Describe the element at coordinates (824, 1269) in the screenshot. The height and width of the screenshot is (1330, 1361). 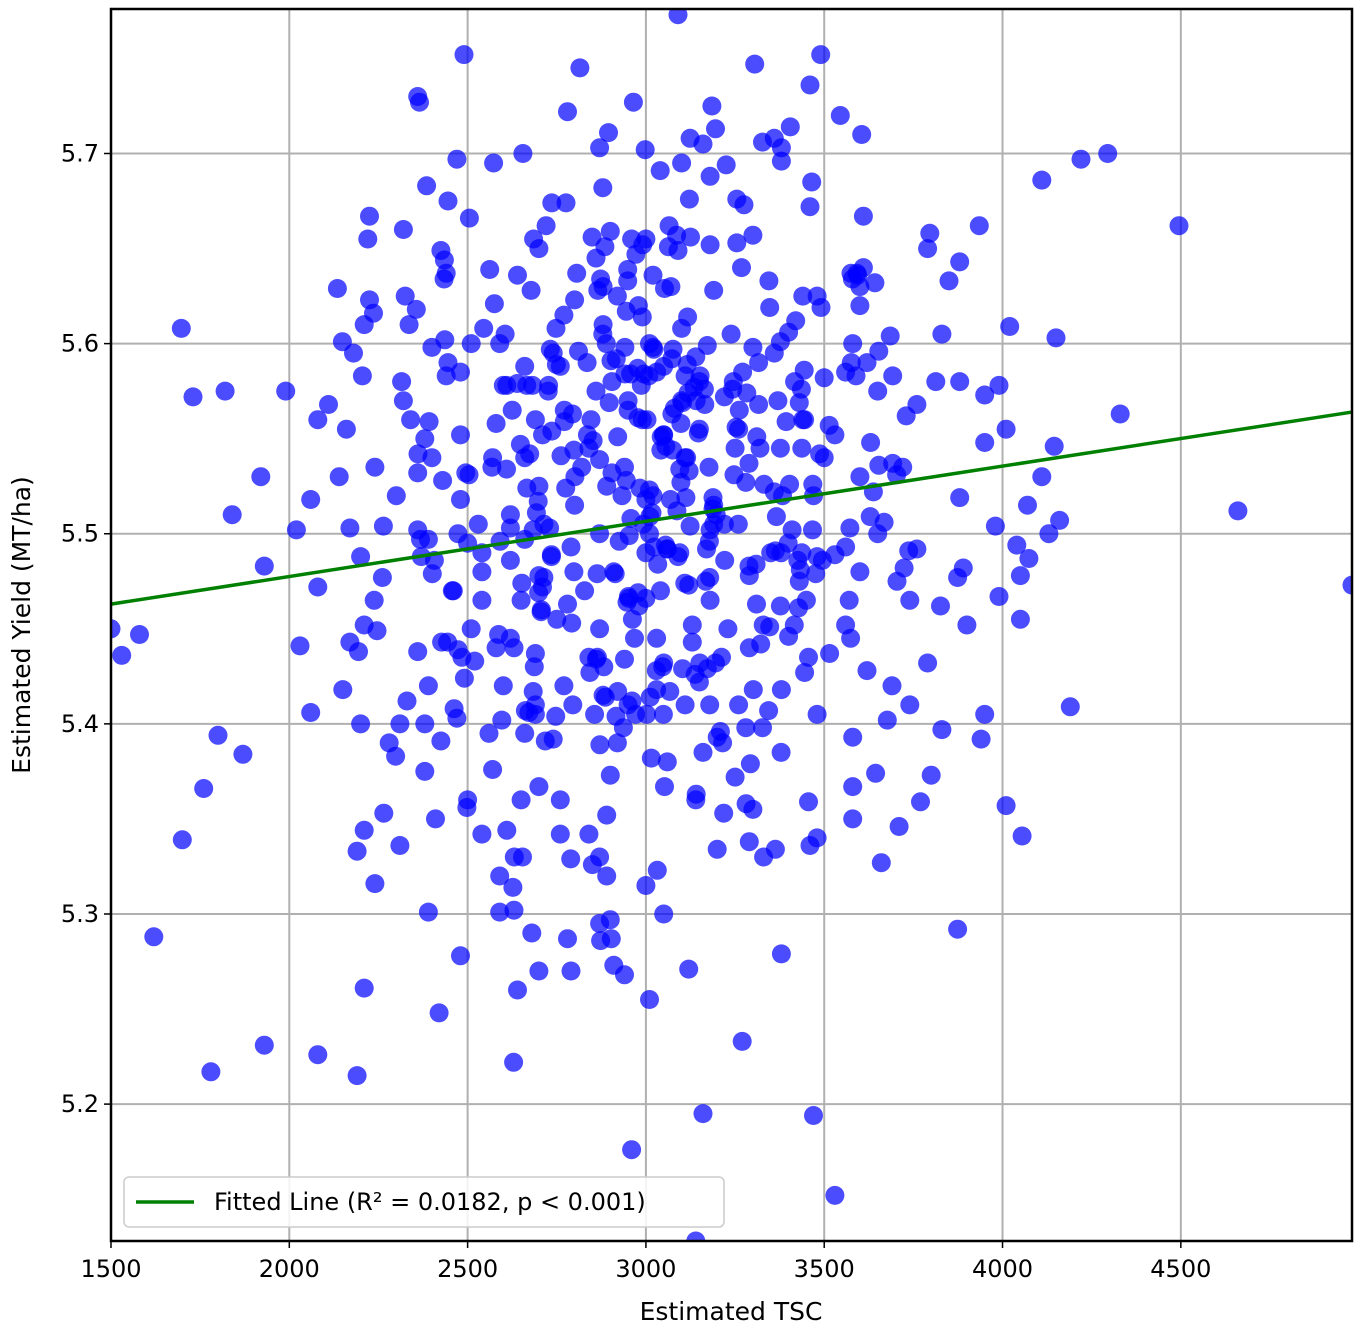
I see `x-tick-label: 3500` at that location.